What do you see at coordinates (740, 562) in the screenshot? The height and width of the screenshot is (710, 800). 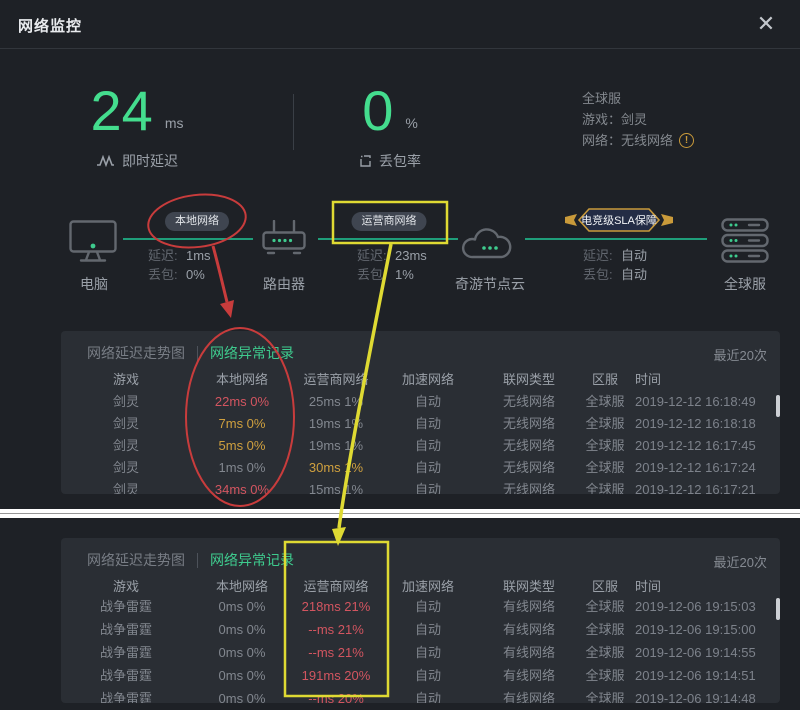 I see `recent-count-label: 最近20次` at bounding box center [740, 562].